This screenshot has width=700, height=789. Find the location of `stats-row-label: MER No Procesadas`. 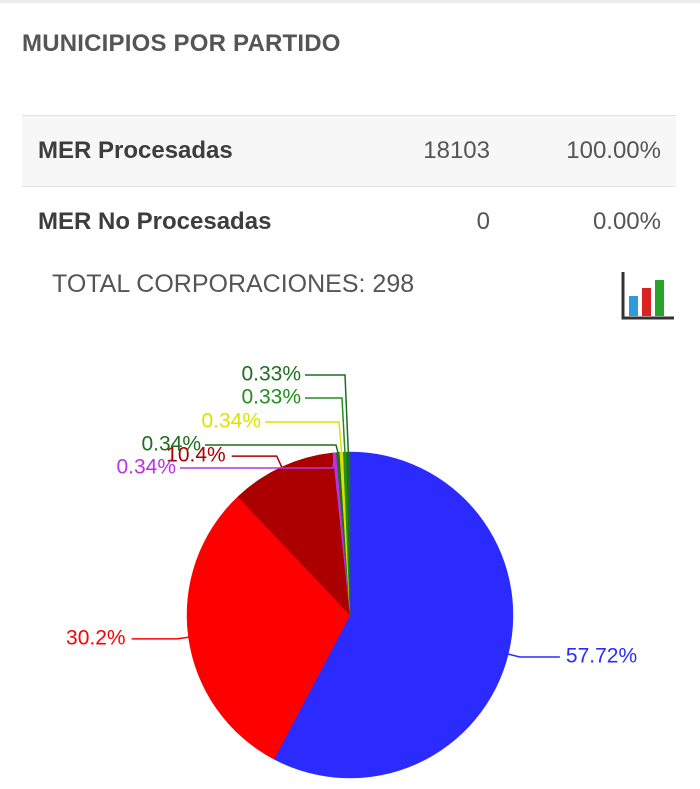

stats-row-label: MER No Procesadas is located at coordinates (155, 221).